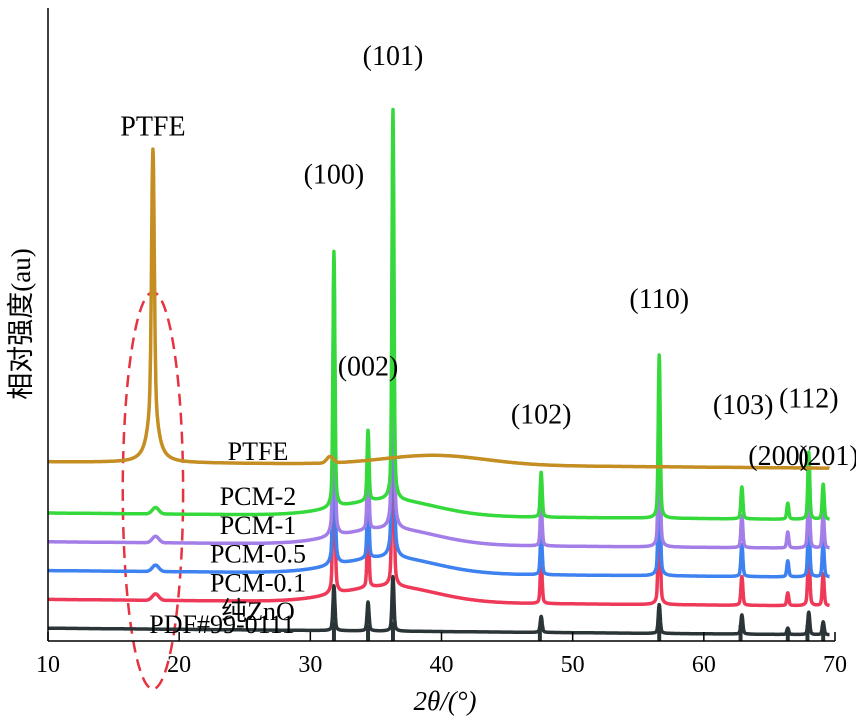  I want to click on x-tick-label: 50, so click(573, 665).